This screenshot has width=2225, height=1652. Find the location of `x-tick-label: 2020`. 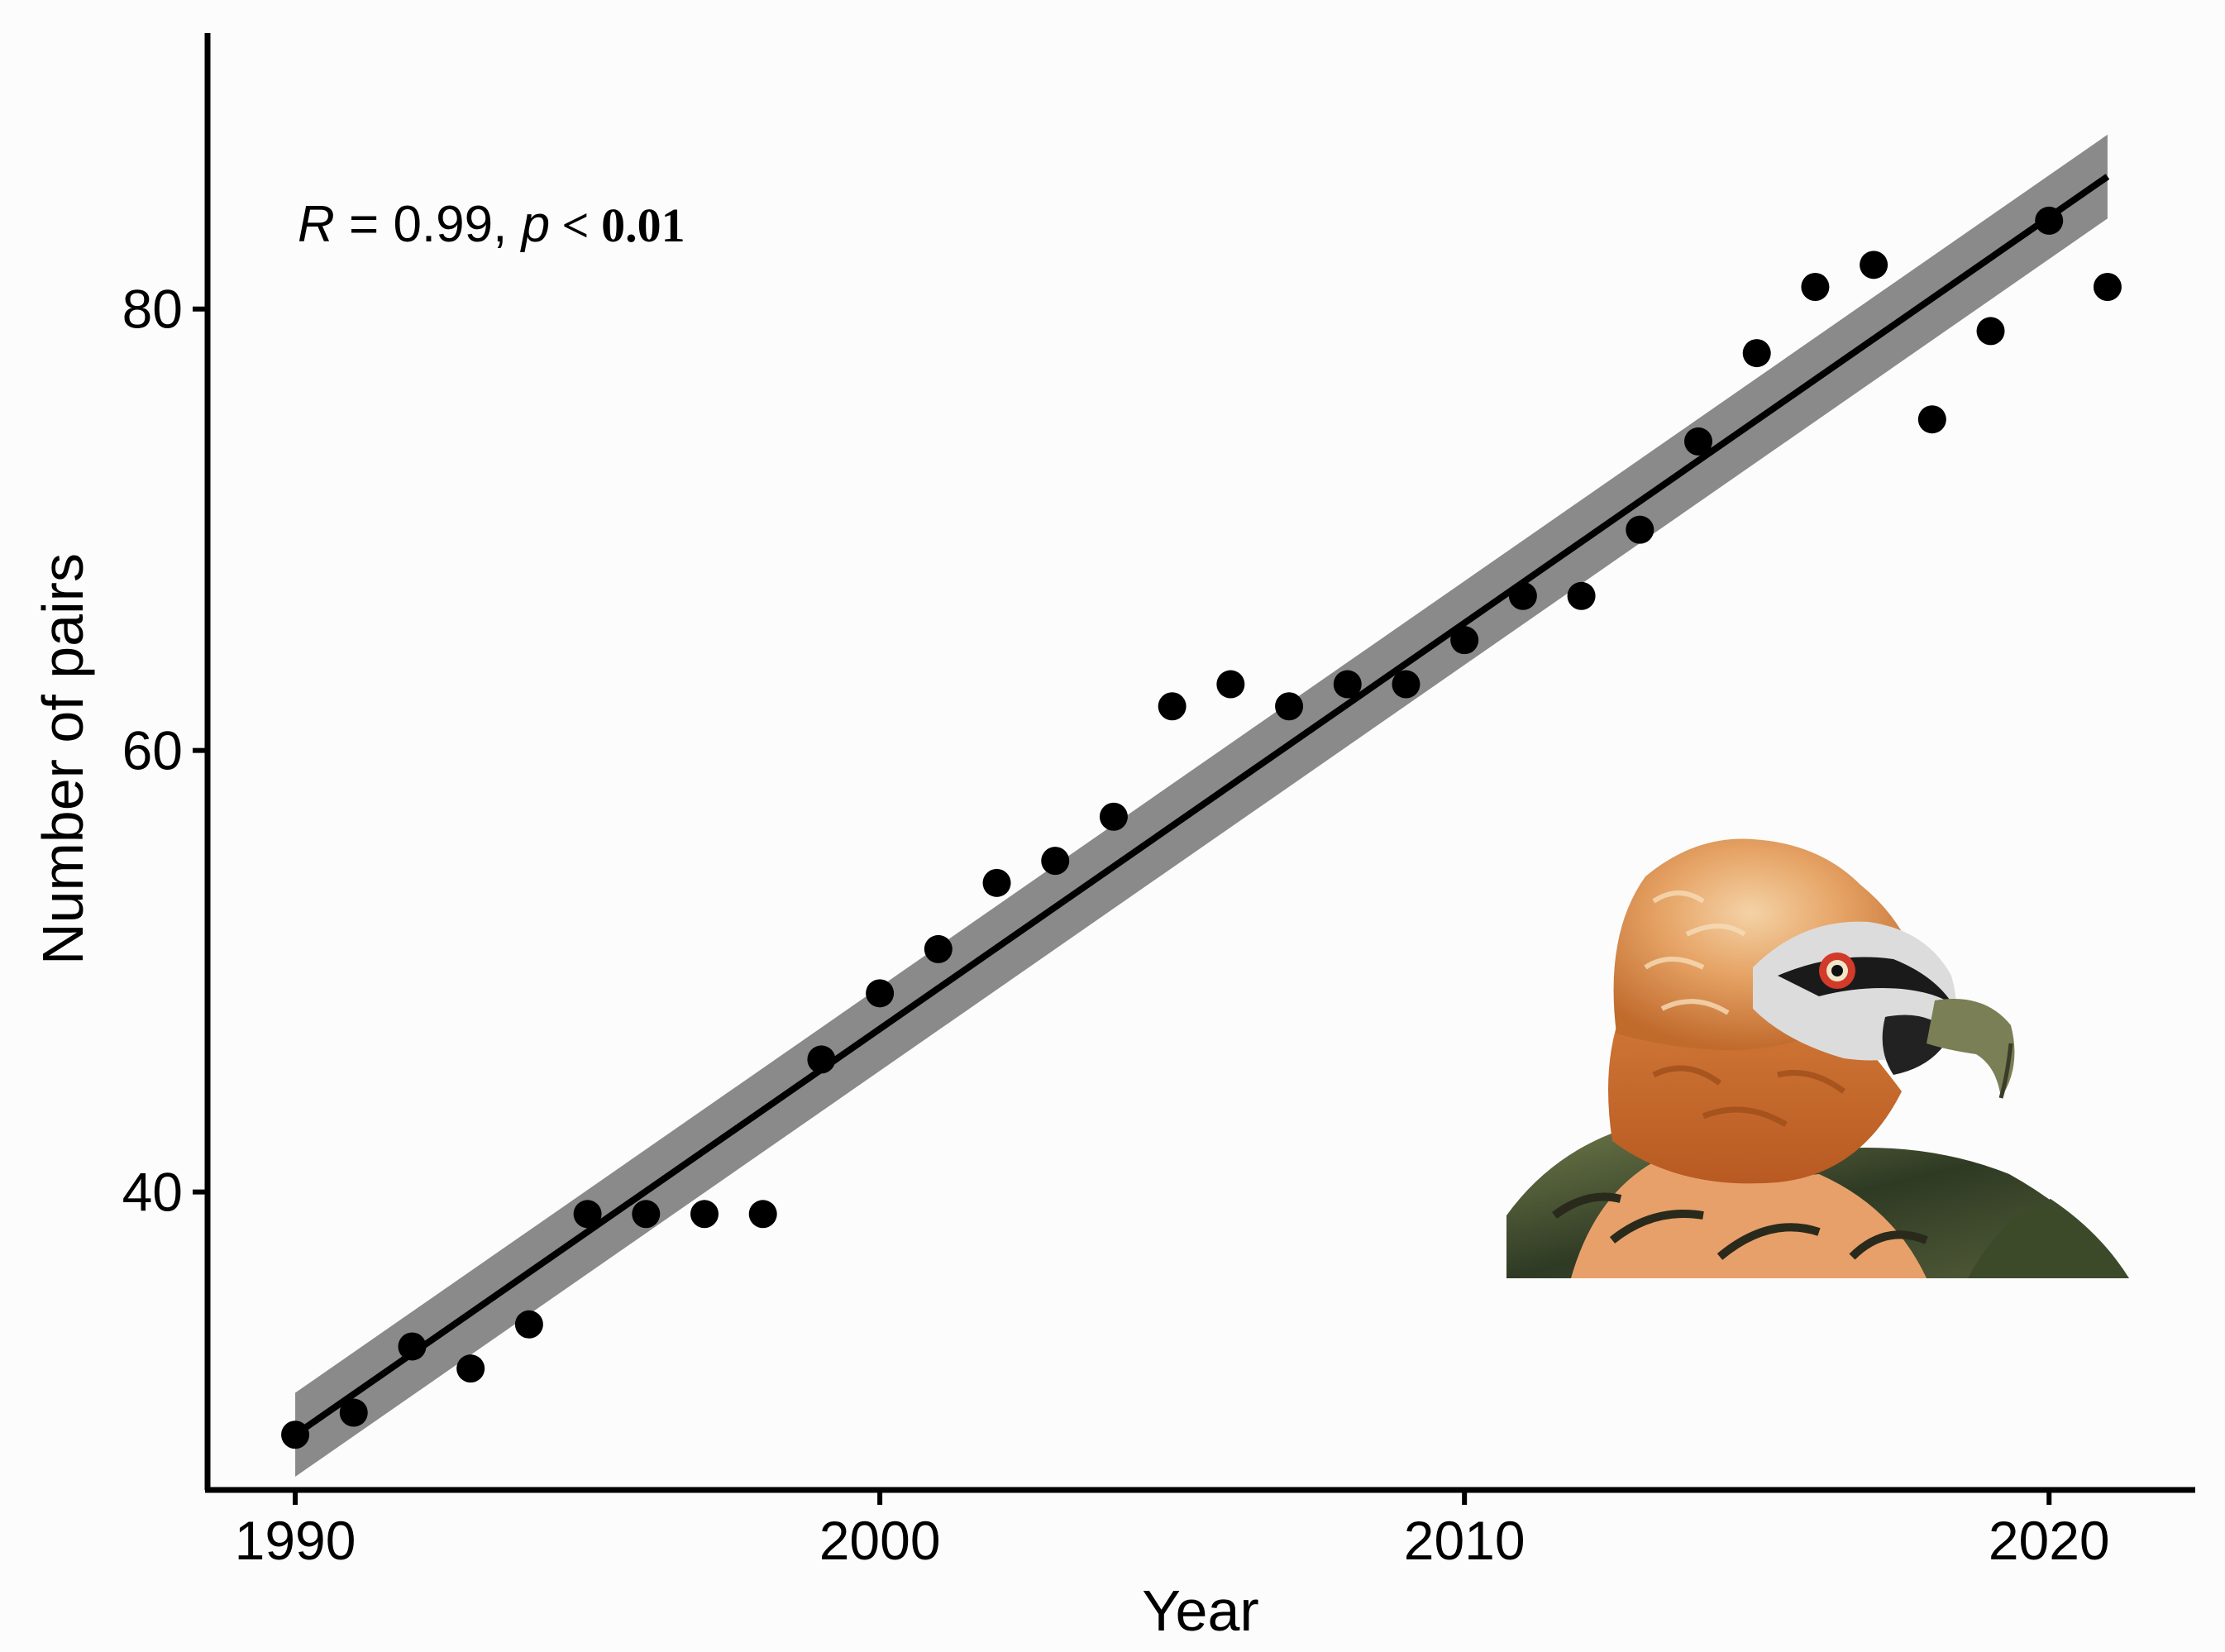

x-tick-label: 2020 is located at coordinates (2049, 1541).